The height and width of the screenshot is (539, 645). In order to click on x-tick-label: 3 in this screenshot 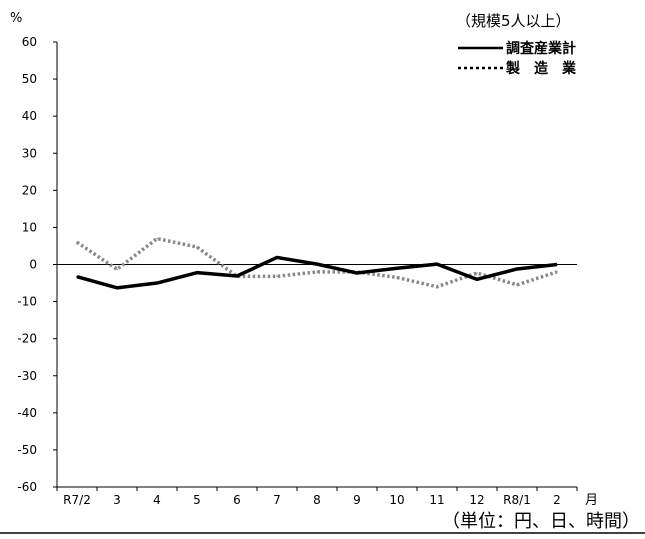, I will do `click(117, 500)`.